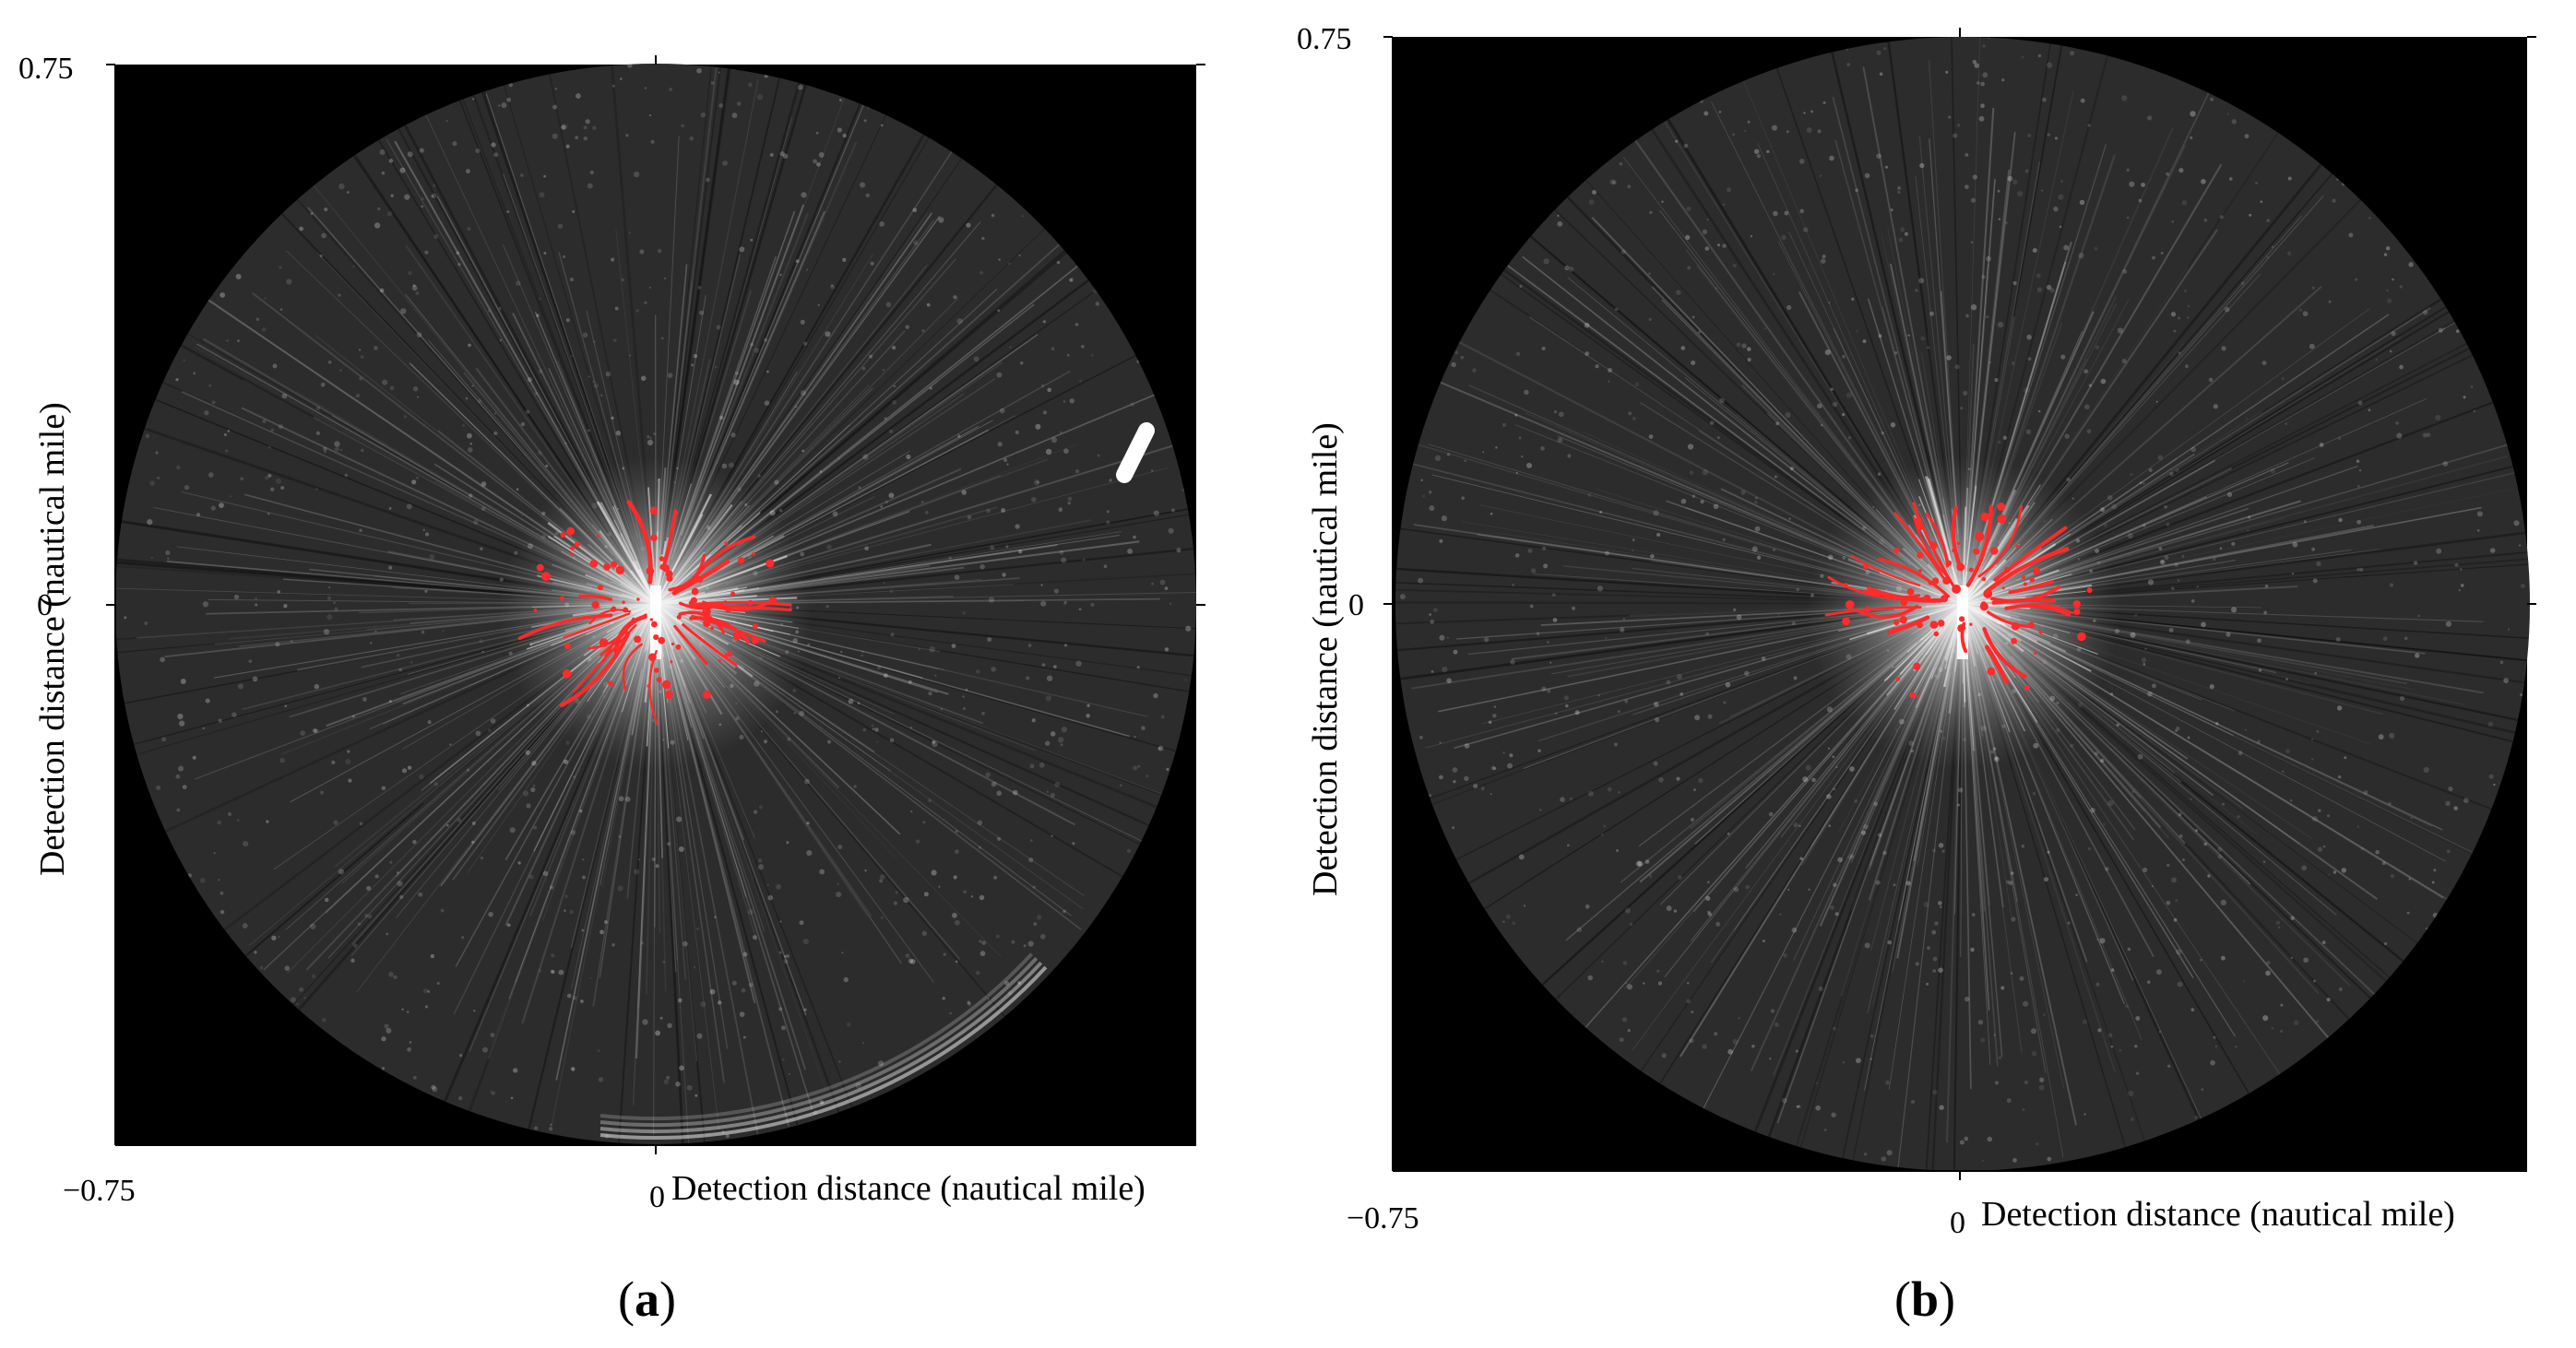 The width and height of the screenshot is (2576, 1348). I want to click on y-tick-top-a: 0.75, so click(46, 69).